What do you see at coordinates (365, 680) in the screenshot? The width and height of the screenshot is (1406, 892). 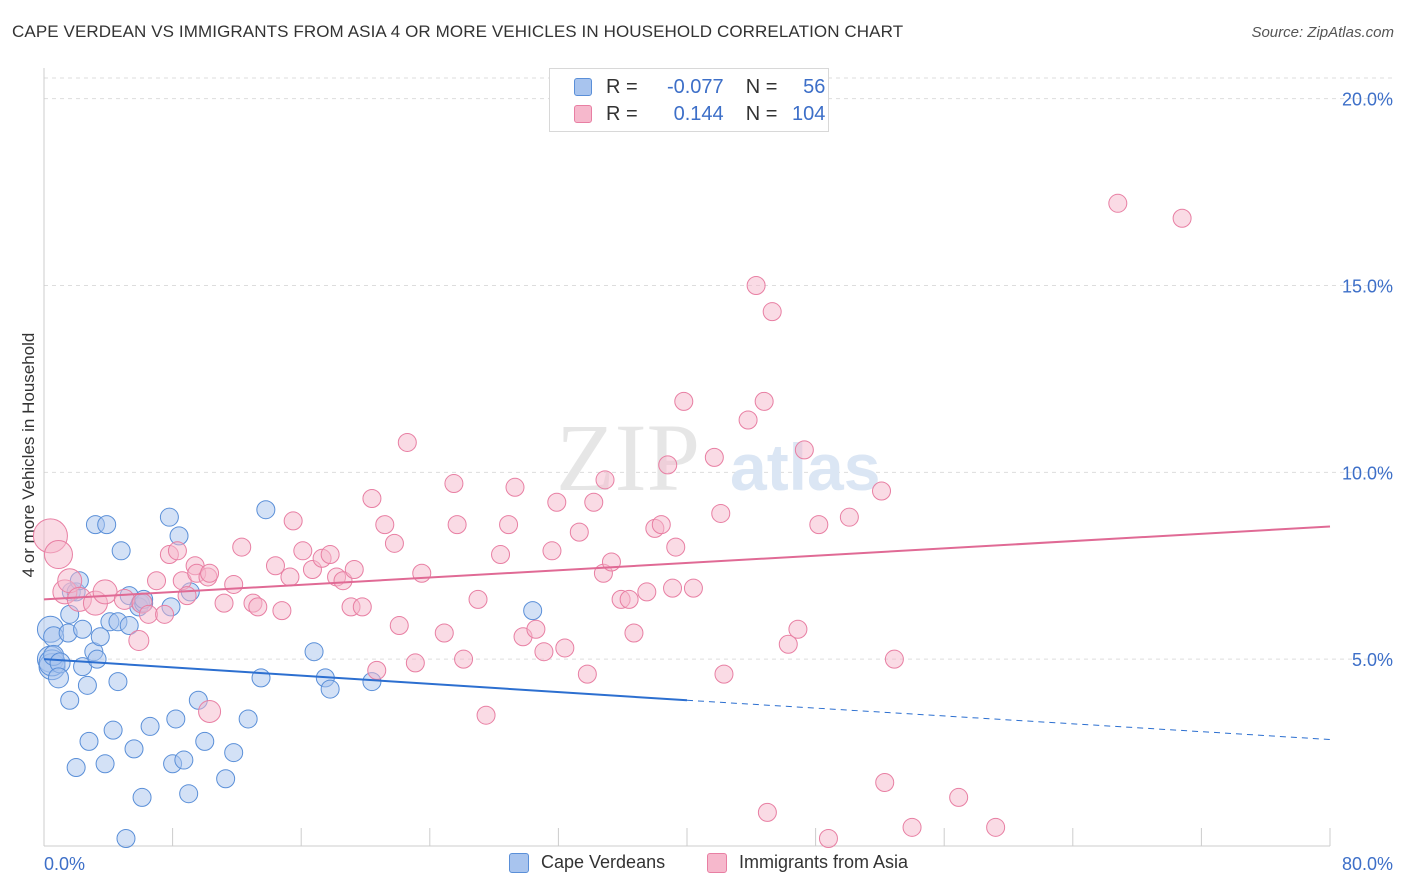 I see `cape-verdean-trendline` at bounding box center [365, 680].